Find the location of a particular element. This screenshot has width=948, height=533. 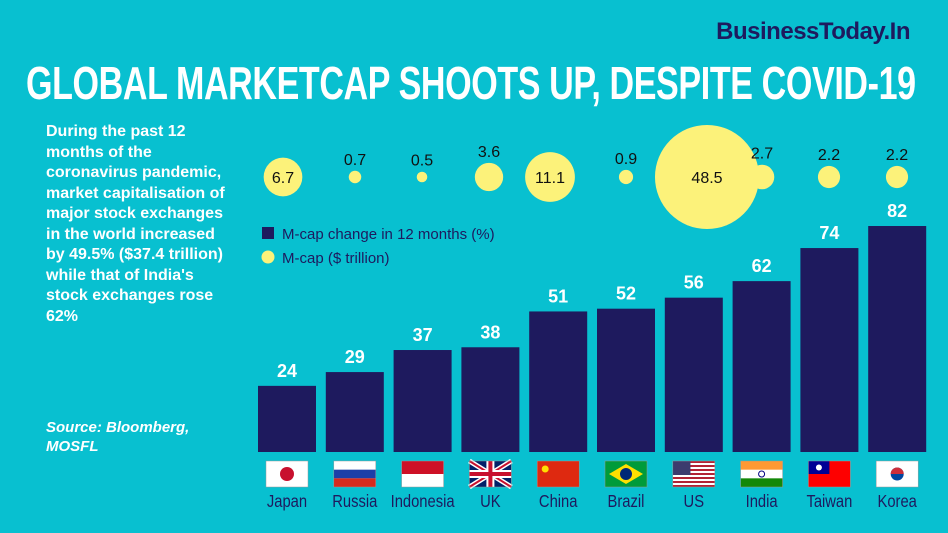

flag-korea-icon is located at coordinates (897, 474).